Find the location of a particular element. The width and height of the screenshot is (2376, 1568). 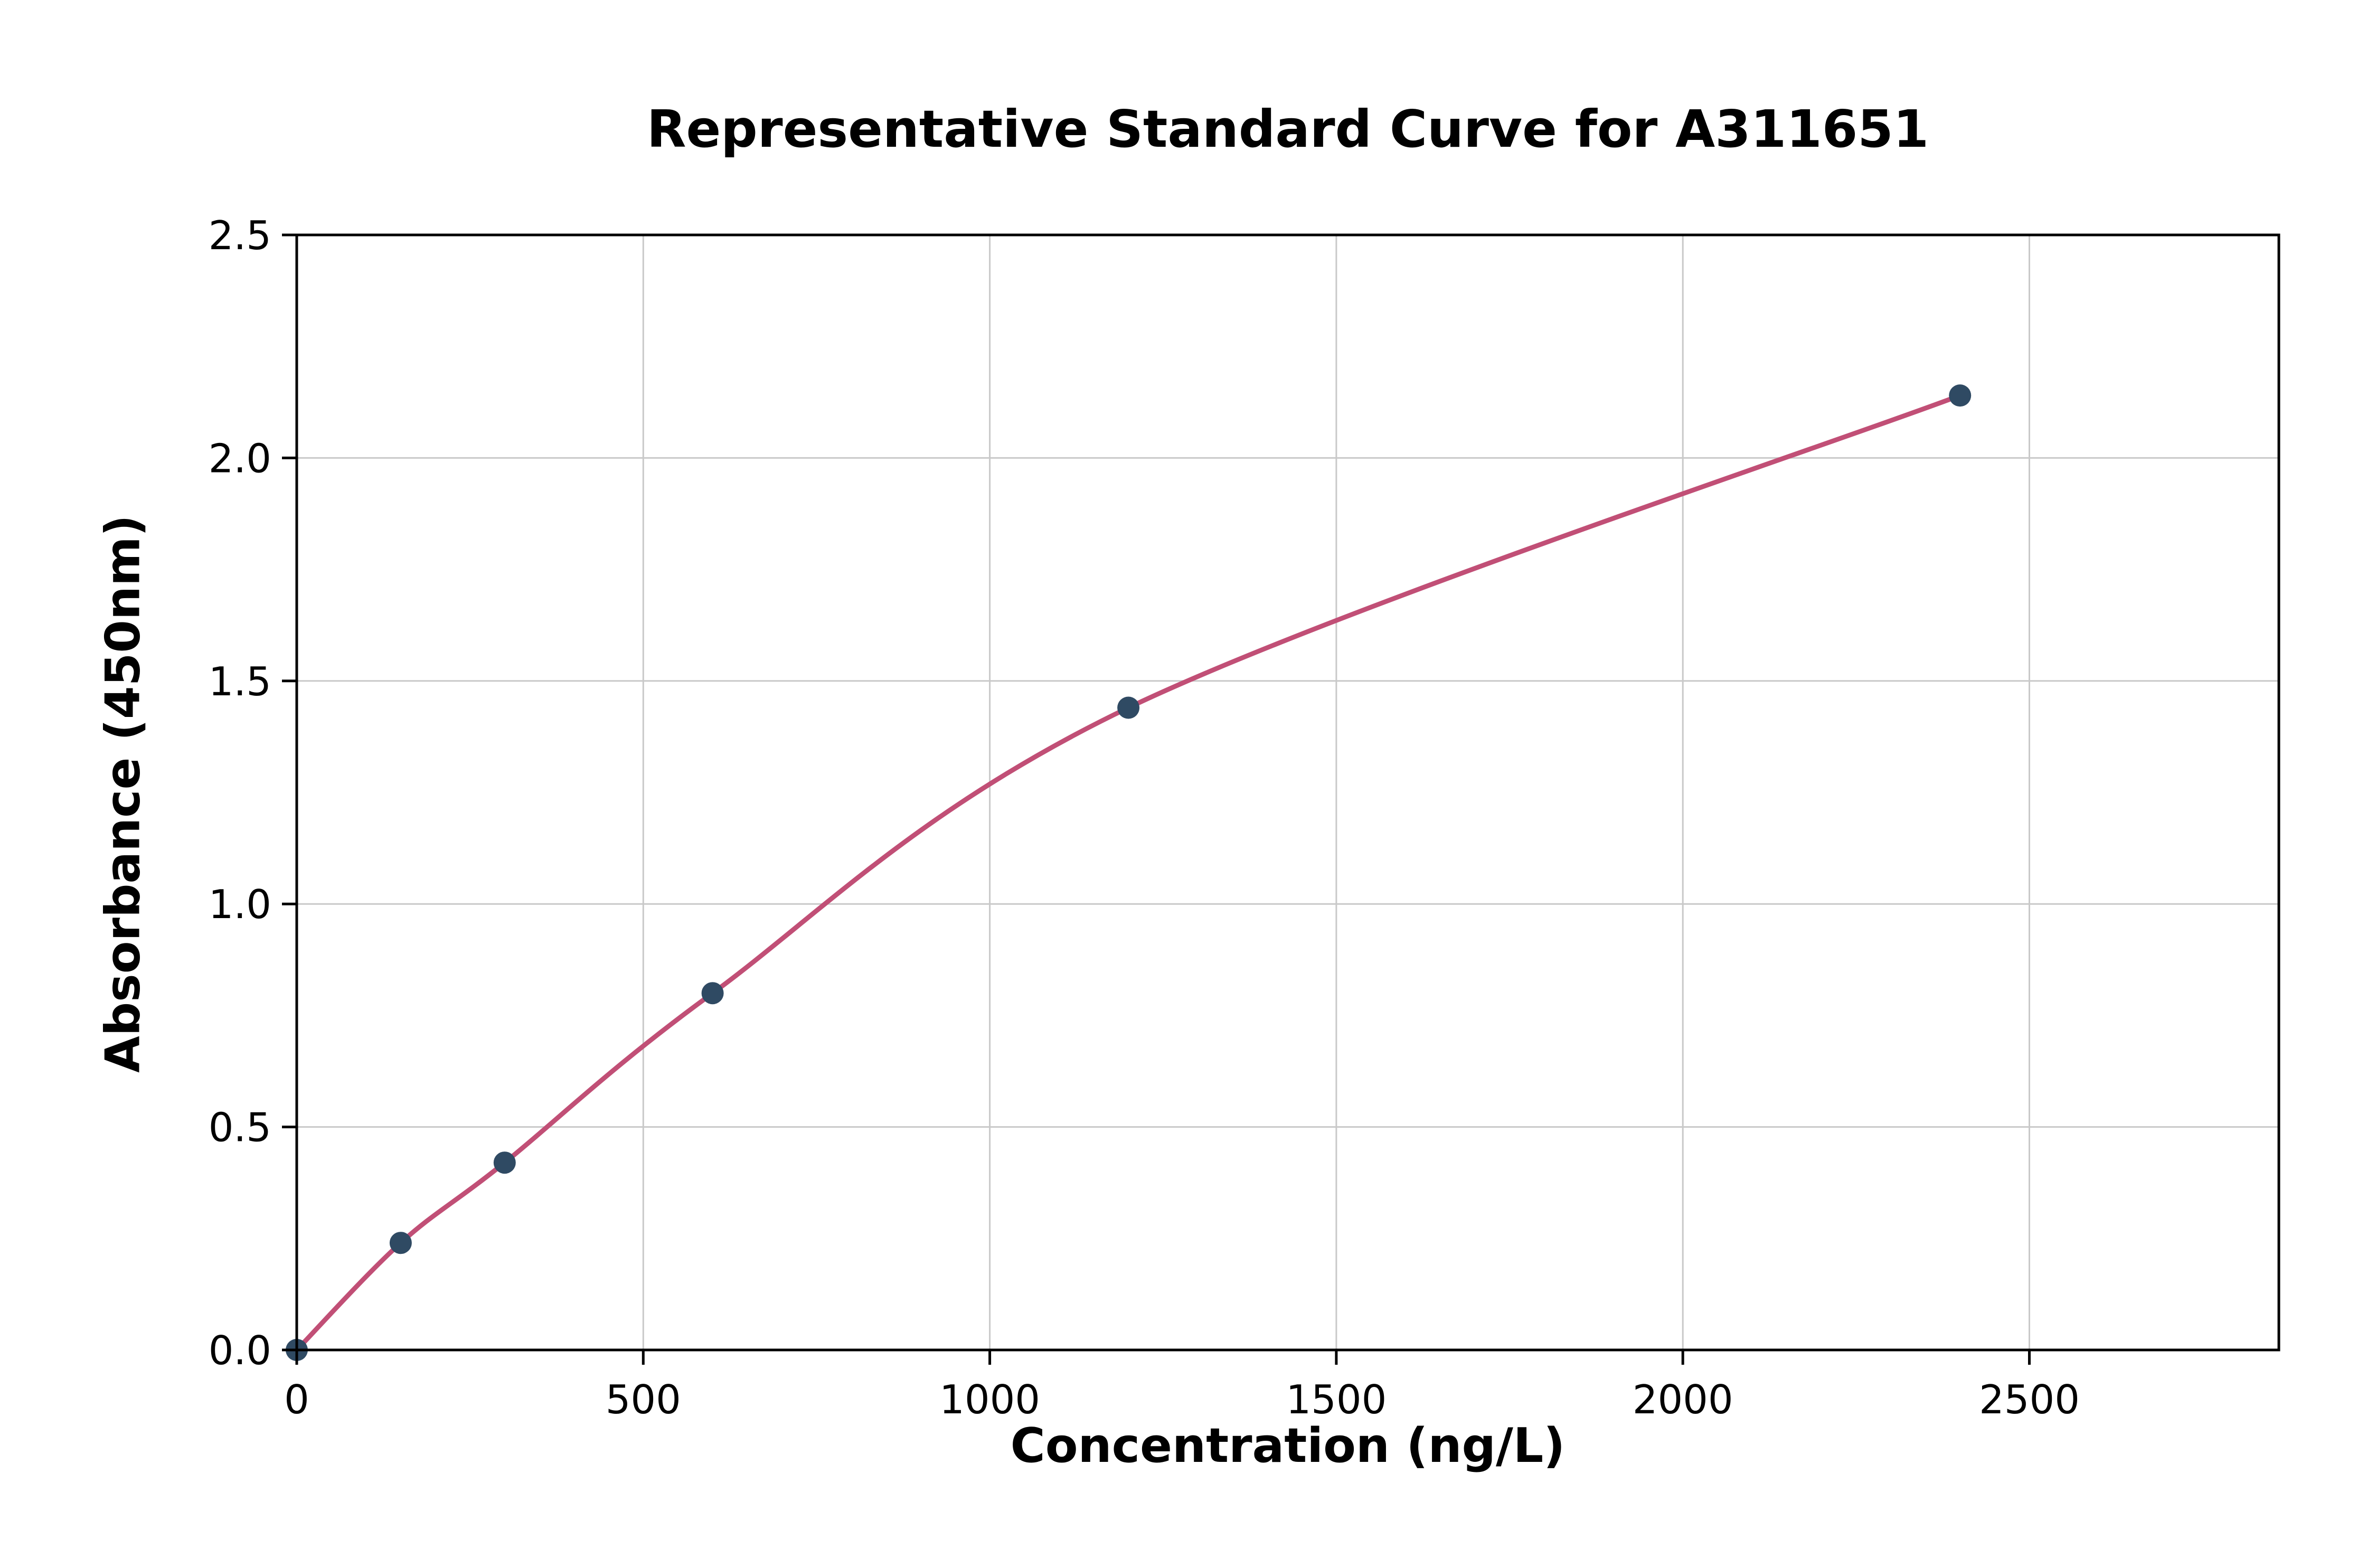

x-tick-label: 1500 is located at coordinates (1336, 1399).